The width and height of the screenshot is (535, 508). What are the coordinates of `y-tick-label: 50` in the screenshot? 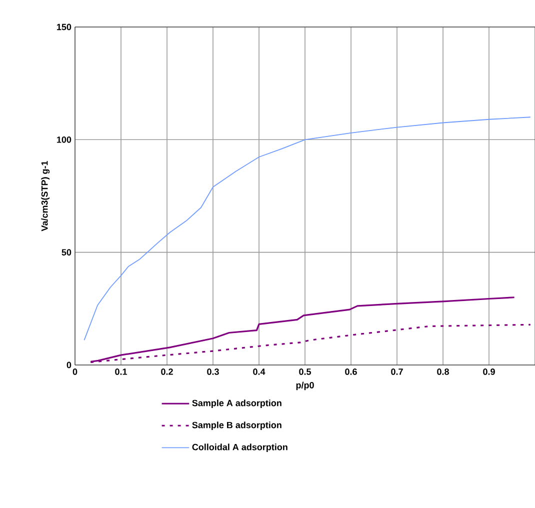 It's located at (67, 252).